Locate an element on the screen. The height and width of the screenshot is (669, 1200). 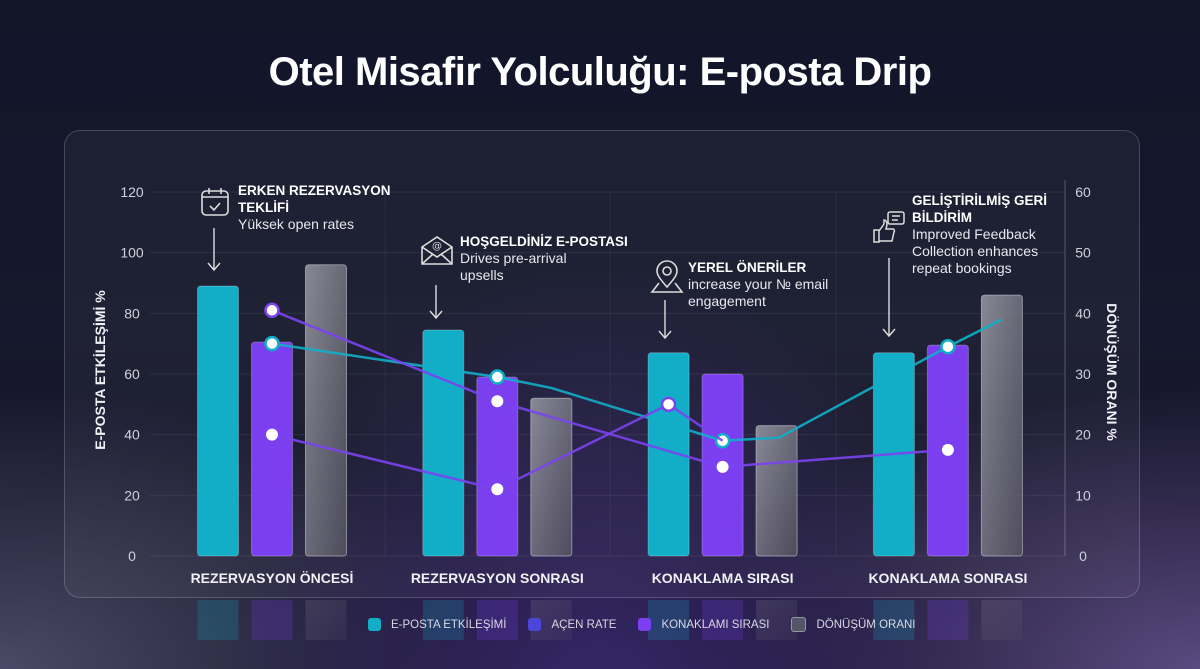
x-tick-label: KONAKLAMA SIRASI is located at coordinates (723, 578).